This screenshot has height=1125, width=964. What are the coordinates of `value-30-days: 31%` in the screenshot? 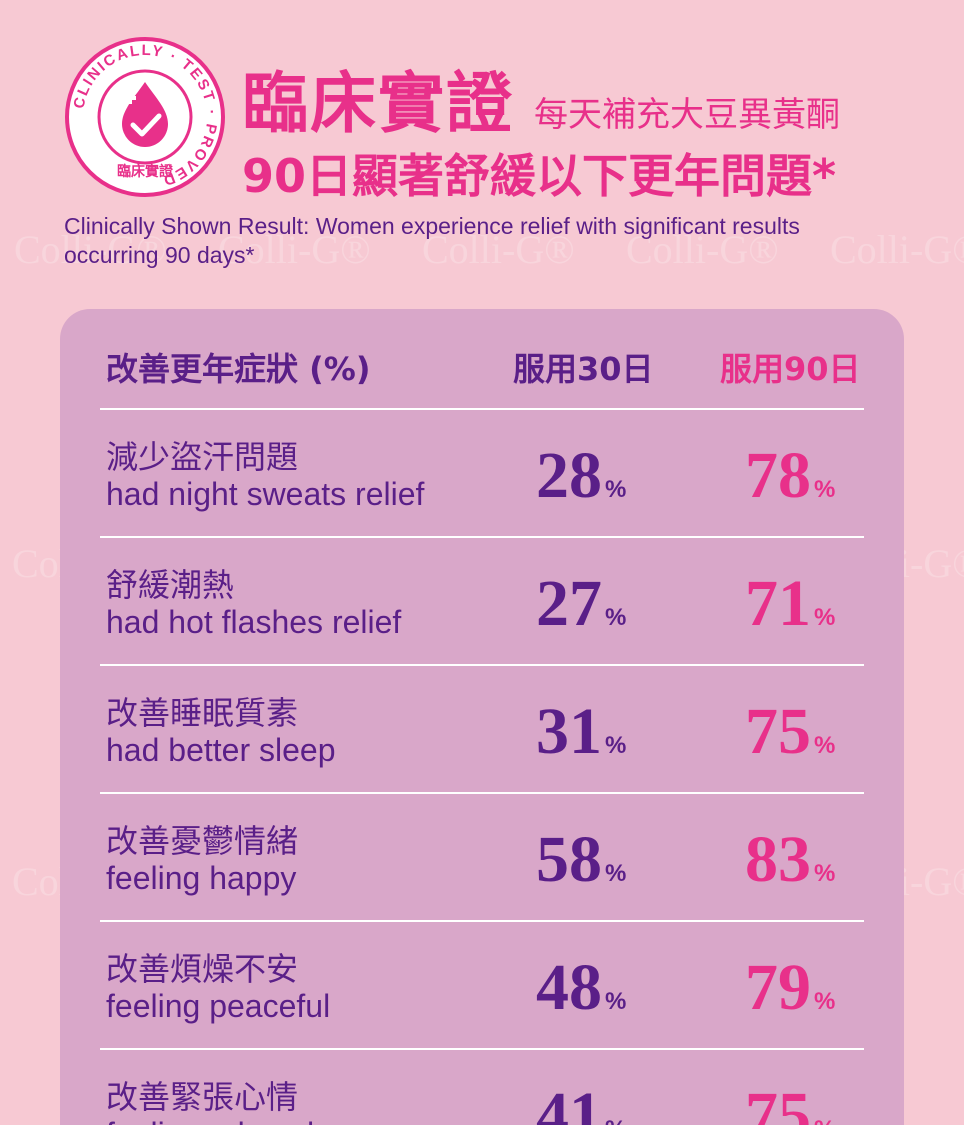 It's located at (581, 731).